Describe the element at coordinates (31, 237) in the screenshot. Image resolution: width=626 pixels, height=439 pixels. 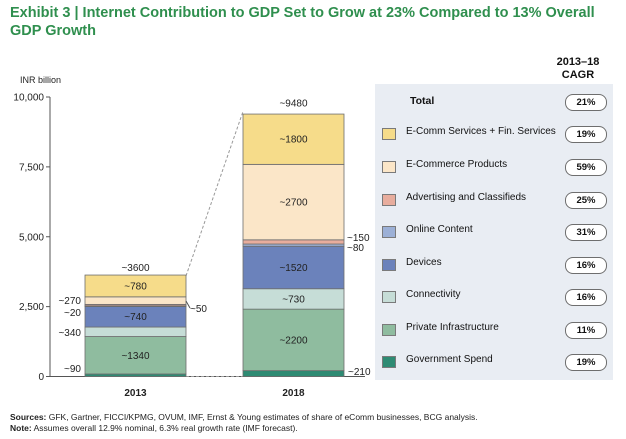
I see `y-tick-label: 5,000` at that location.